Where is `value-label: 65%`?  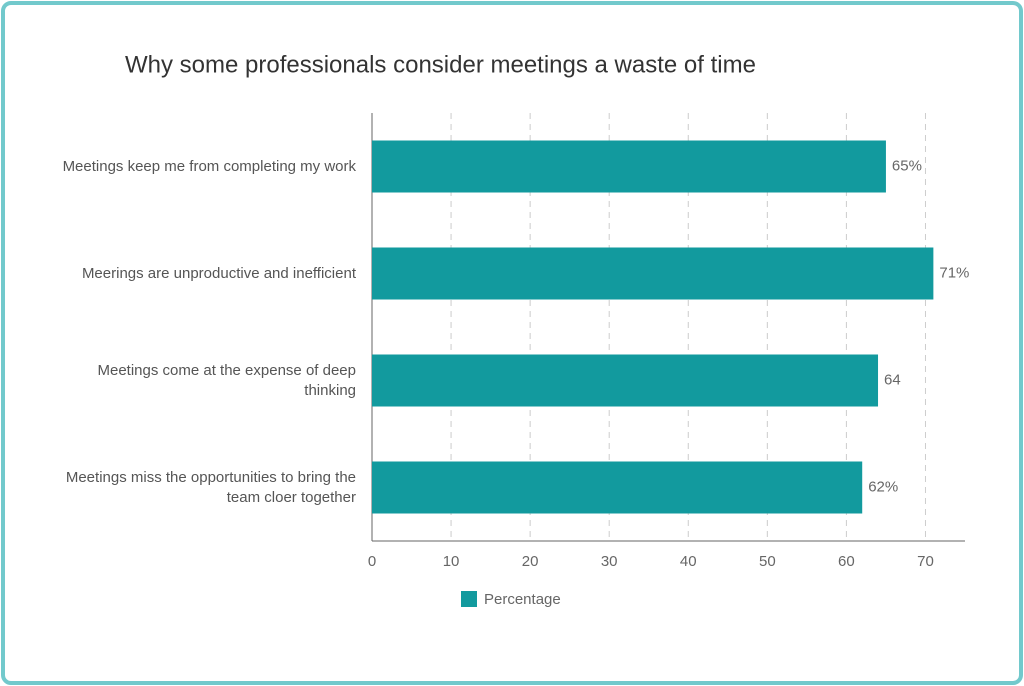 value-label: 65% is located at coordinates (907, 165).